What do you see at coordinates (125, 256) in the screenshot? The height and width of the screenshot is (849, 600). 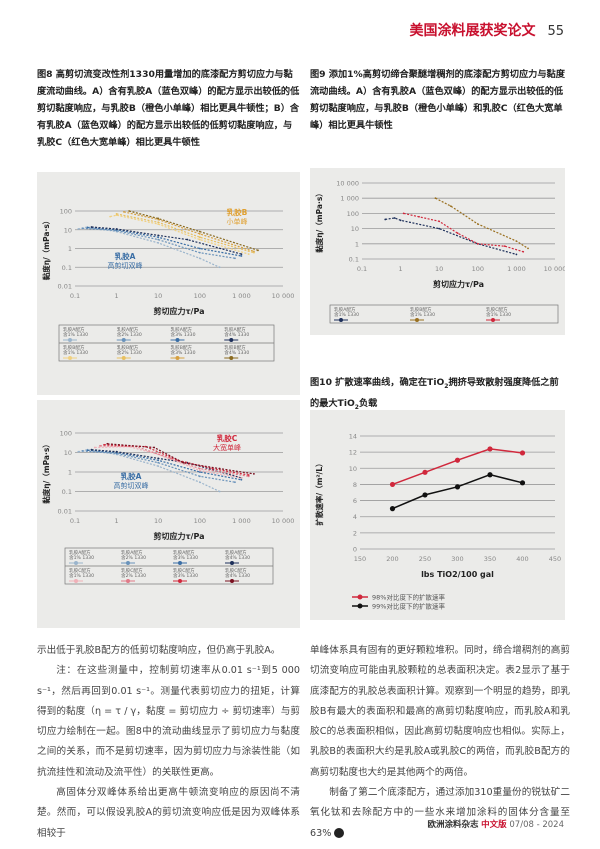 I see `annotation-title: 乳胶A` at bounding box center [125, 256].